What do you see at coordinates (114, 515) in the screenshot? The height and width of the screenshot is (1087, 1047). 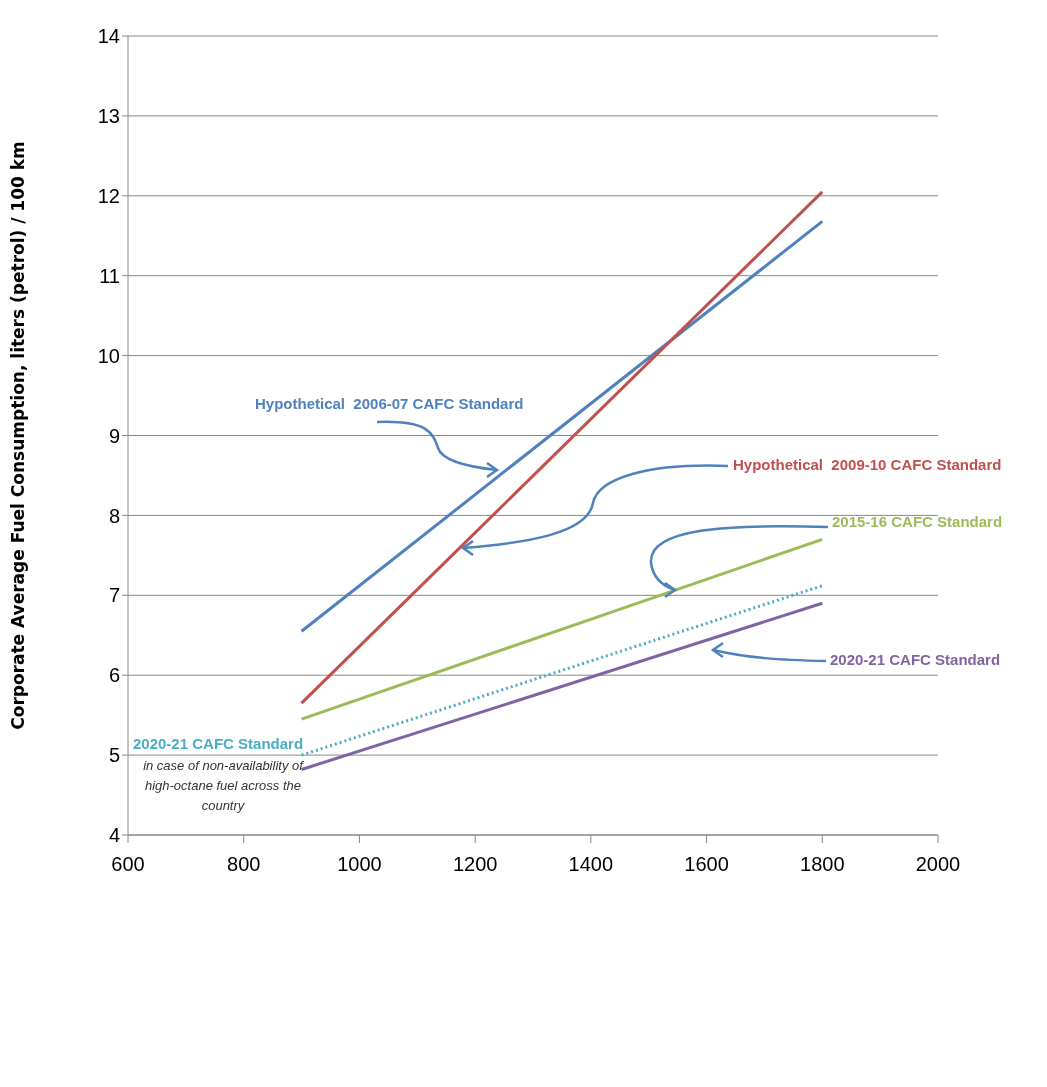 I see `y-tick-label: 8` at bounding box center [114, 515].